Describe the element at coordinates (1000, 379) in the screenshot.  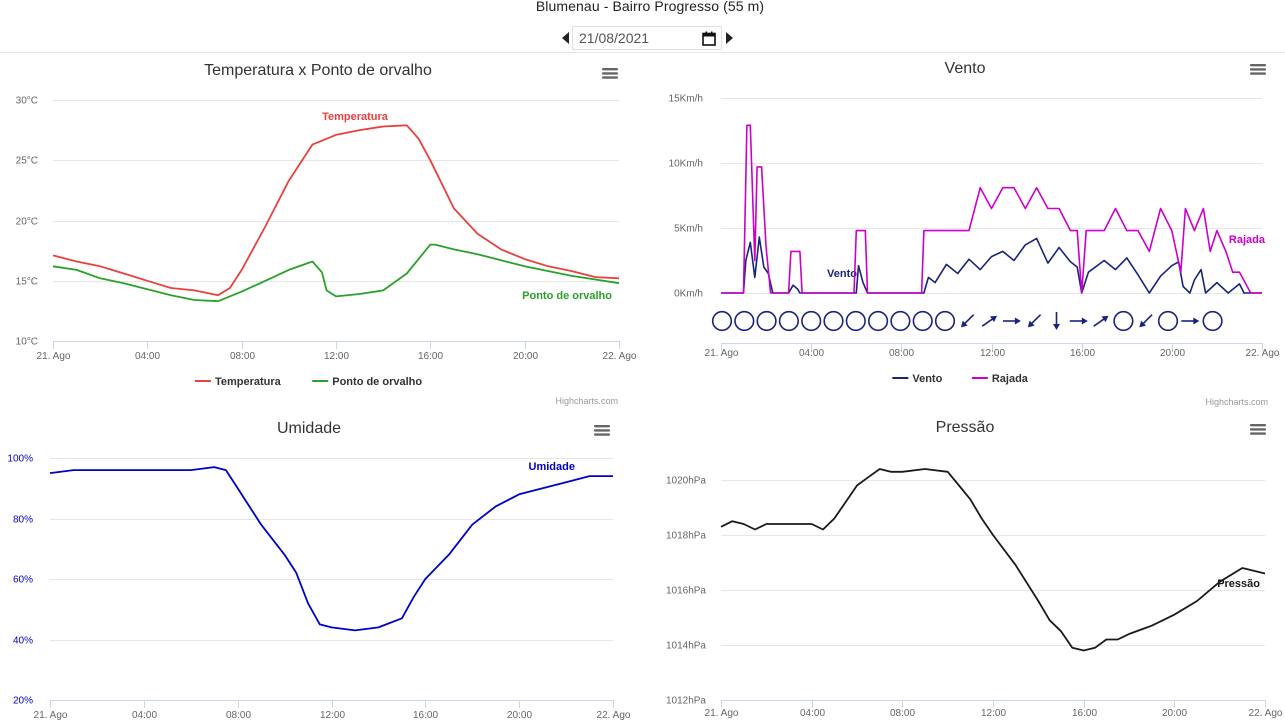
I see `legend-item: Rajada` at that location.